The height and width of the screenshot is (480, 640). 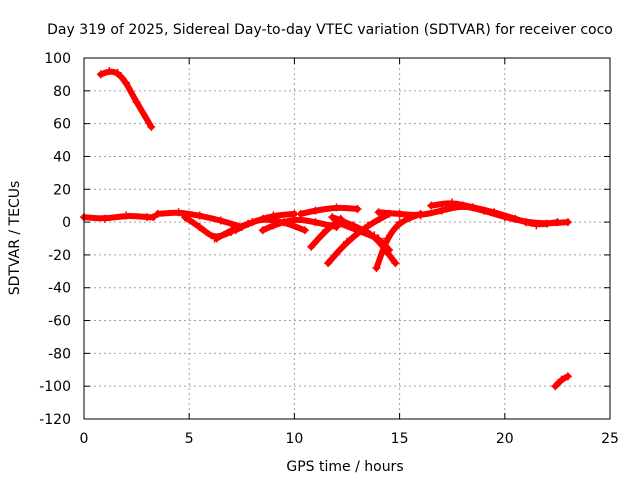 I want to click on y-tick-label: -80, so click(x=59, y=354).